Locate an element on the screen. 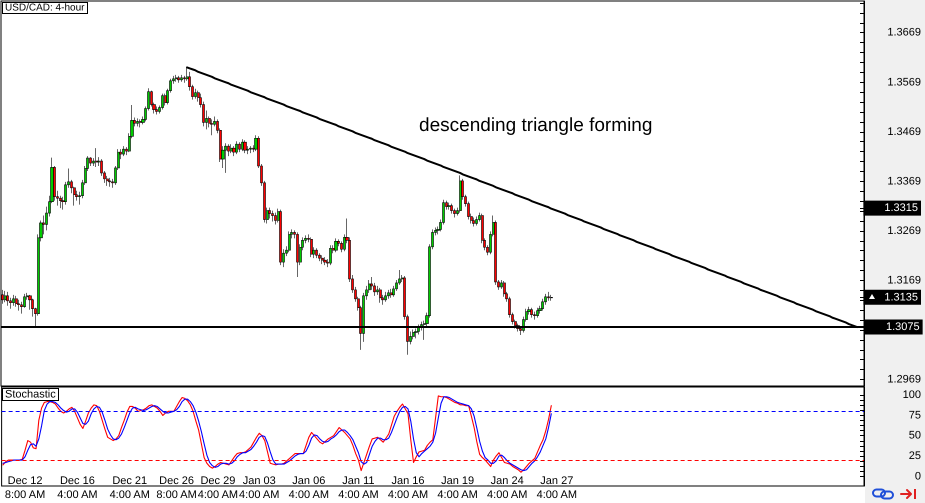  ref-line-label: 1.3075 is located at coordinates (903, 327).